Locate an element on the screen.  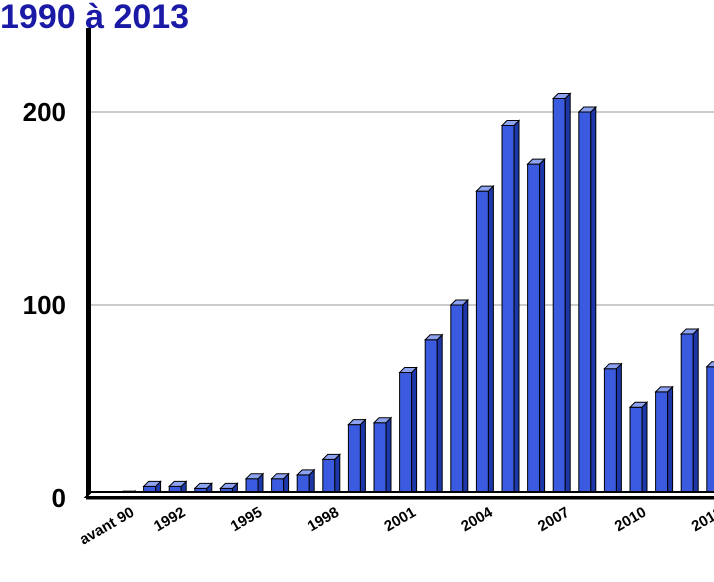
floor-3d is located at coordinates (398, 494).